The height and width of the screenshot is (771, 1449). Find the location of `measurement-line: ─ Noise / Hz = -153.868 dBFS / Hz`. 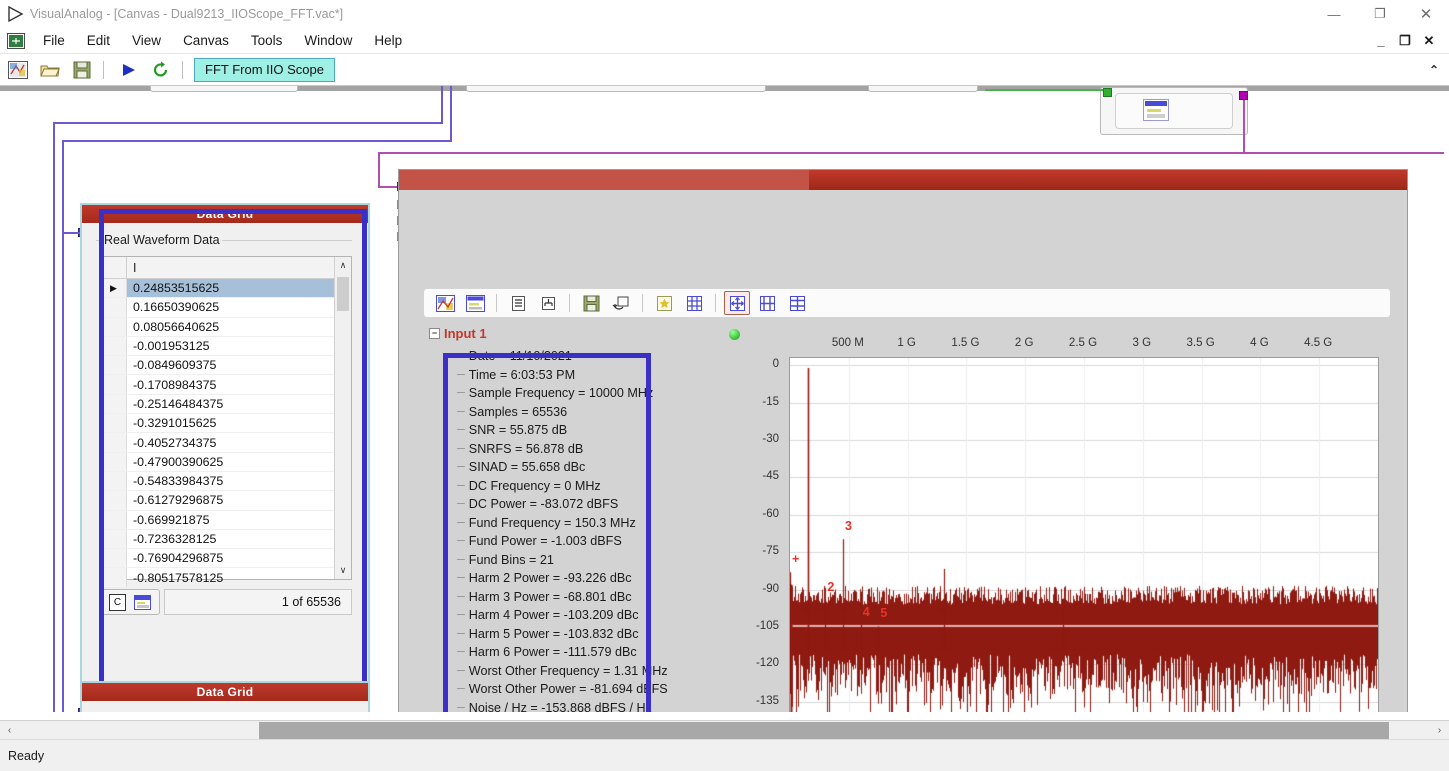

measurement-line: ─ Noise / Hz = -153.868 dBFS / Hz is located at coordinates (585, 708).